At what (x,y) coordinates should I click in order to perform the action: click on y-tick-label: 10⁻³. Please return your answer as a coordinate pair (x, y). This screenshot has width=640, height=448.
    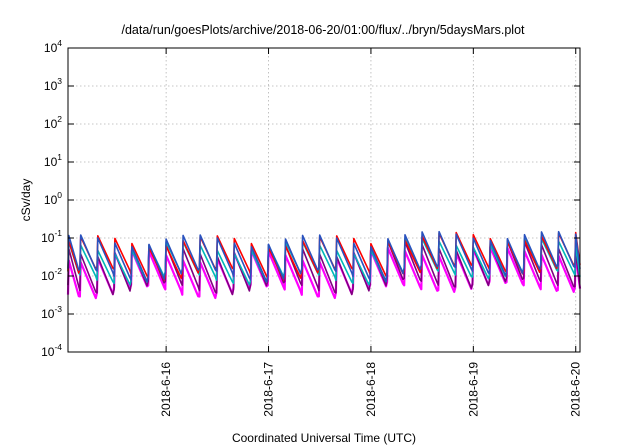
    Looking at the image, I should click on (51, 312).